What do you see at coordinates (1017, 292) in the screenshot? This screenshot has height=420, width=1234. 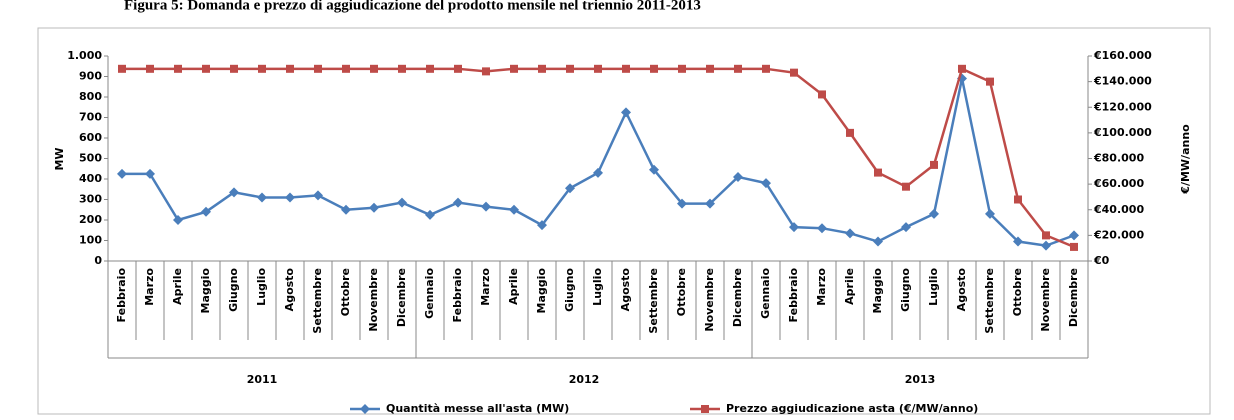 I see `x-tick-label: Ottobre` at bounding box center [1017, 292].